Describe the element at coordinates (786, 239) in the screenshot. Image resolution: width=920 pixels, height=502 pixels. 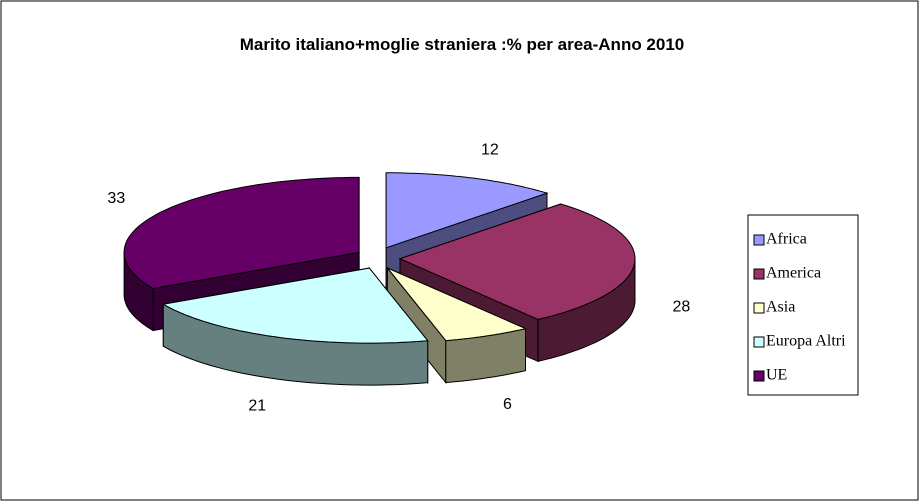
I see `legend-label: Africa` at that location.